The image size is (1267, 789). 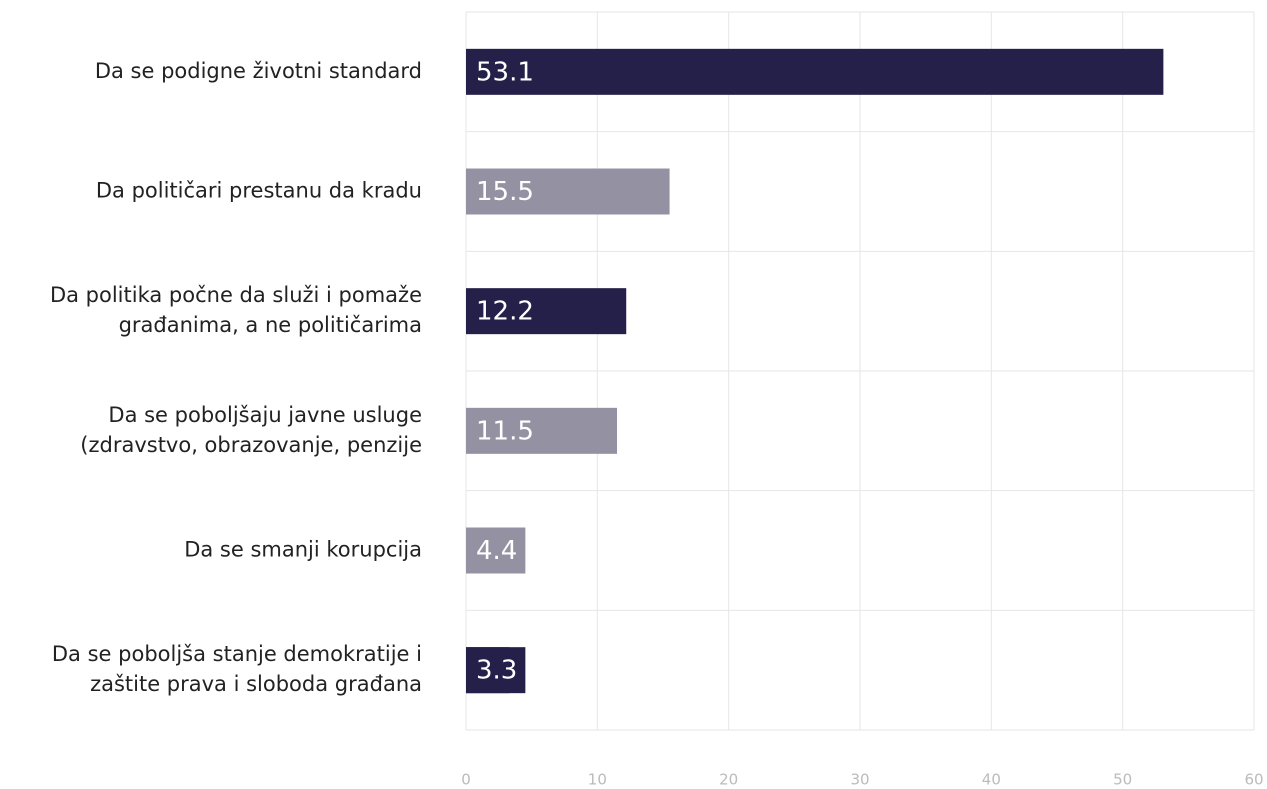 What do you see at coordinates (265, 415) in the screenshot?
I see `y-tick-label: Da se poboljšaju javne usluge` at bounding box center [265, 415].